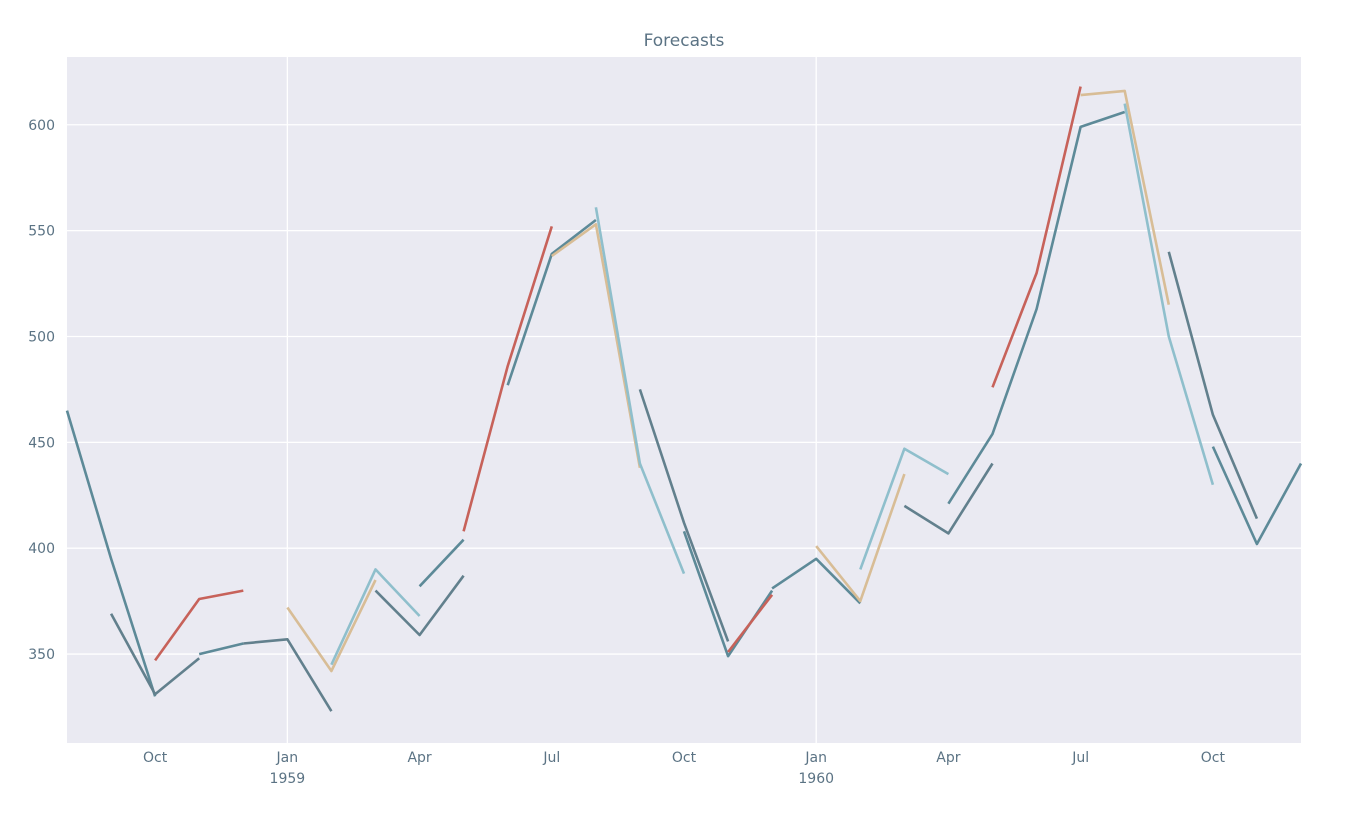 This screenshot has height=819, width=1351. What do you see at coordinates (288, 779) in the screenshot?
I see `x-tick-year-label: 1959` at bounding box center [288, 779].